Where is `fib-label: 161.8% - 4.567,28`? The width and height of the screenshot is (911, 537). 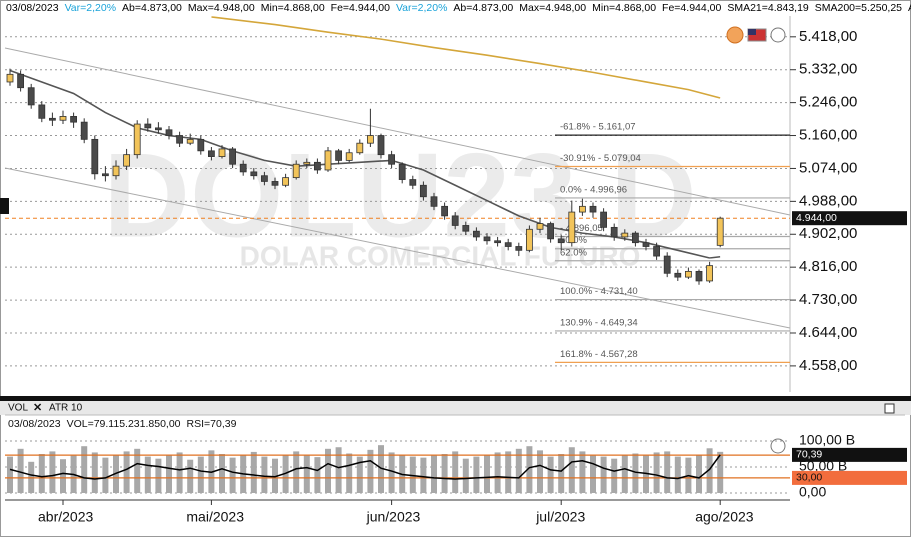
fib-label: 161.8% - 4.567,28 is located at coordinates (599, 354).